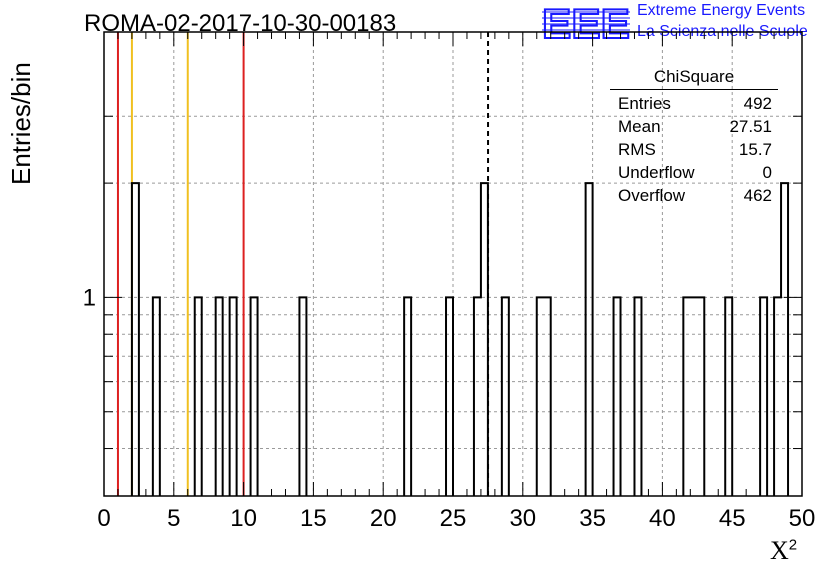 The image size is (836, 572). I want to click on y-tick-label: 1, so click(89, 297).